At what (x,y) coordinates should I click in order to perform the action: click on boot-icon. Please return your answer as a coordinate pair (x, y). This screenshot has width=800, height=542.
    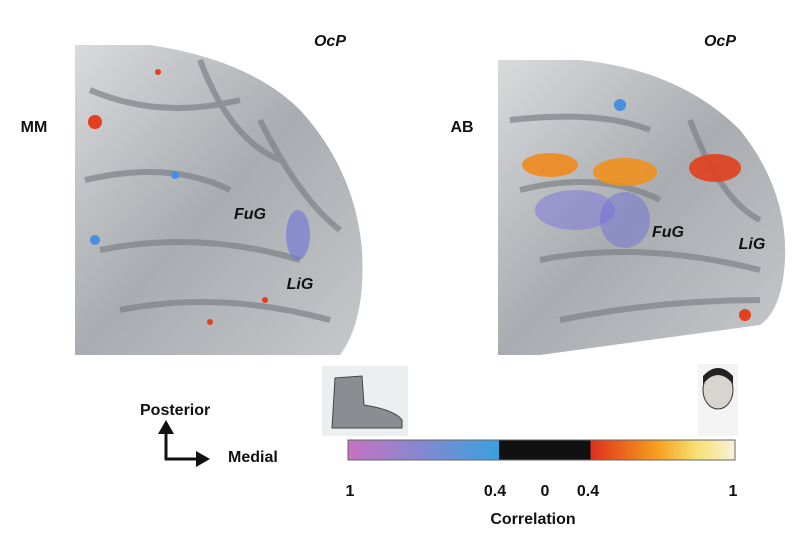
    Looking at the image, I should click on (365, 401).